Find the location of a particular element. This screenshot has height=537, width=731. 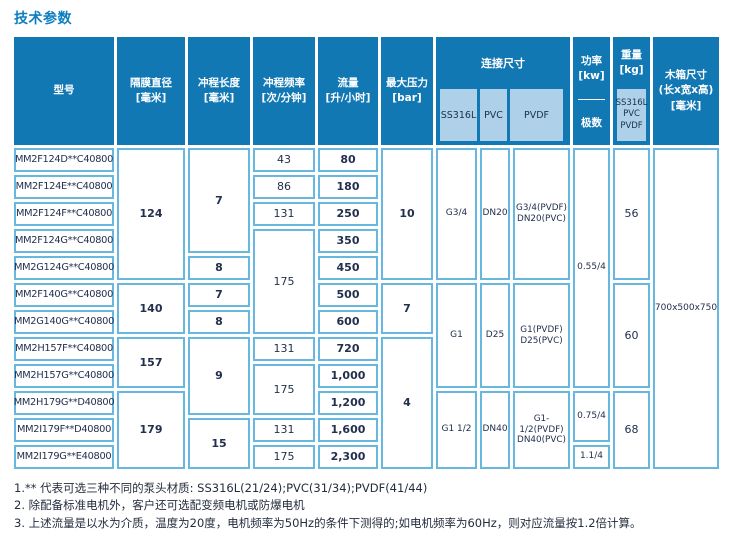

weight-cell: 56 is located at coordinates (631, 214).